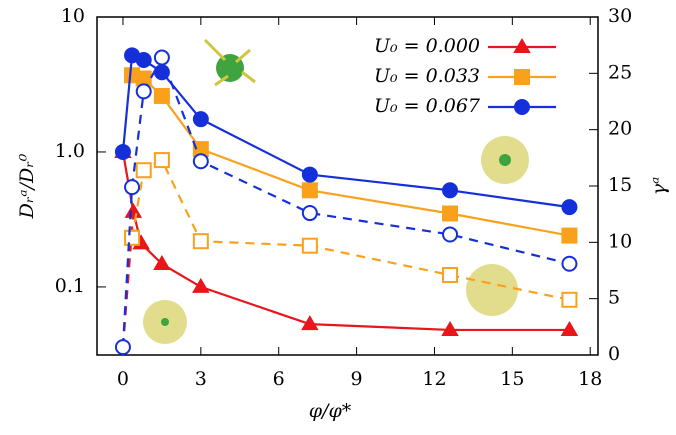  I want to click on y-tick-label: 10, so click(73, 16).